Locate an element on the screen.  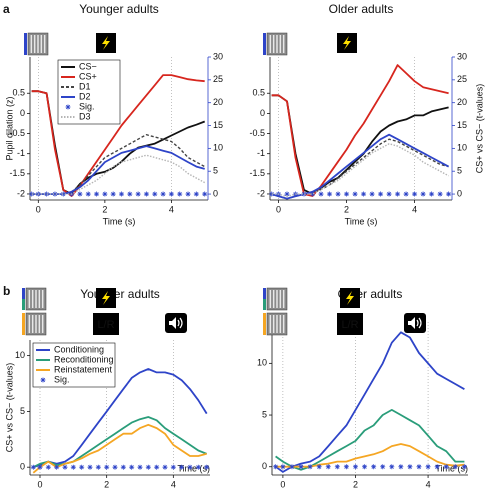
x-tick-label: 4 is located at coordinates (428, 484).